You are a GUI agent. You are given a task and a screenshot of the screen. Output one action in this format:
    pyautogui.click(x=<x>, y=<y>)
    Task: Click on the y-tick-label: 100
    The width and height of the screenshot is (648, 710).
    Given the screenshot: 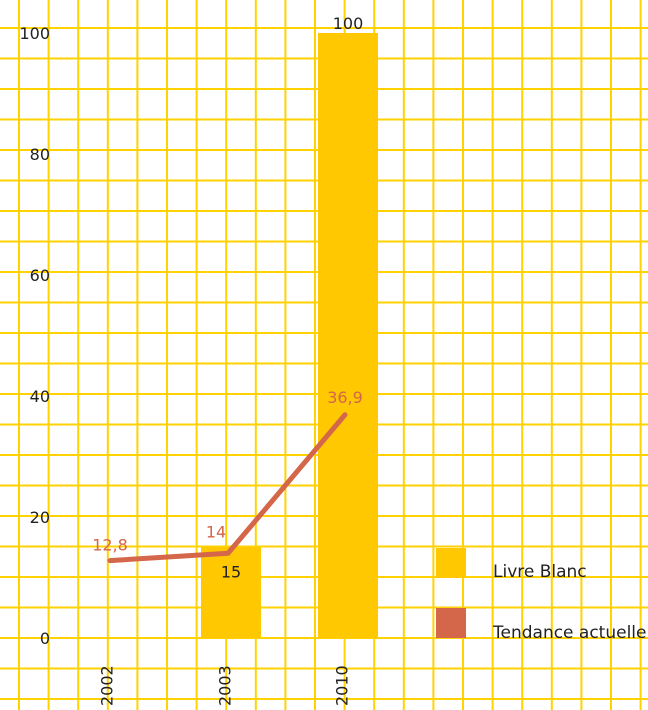 What is the action you would take?
    pyautogui.click(x=34, y=33)
    